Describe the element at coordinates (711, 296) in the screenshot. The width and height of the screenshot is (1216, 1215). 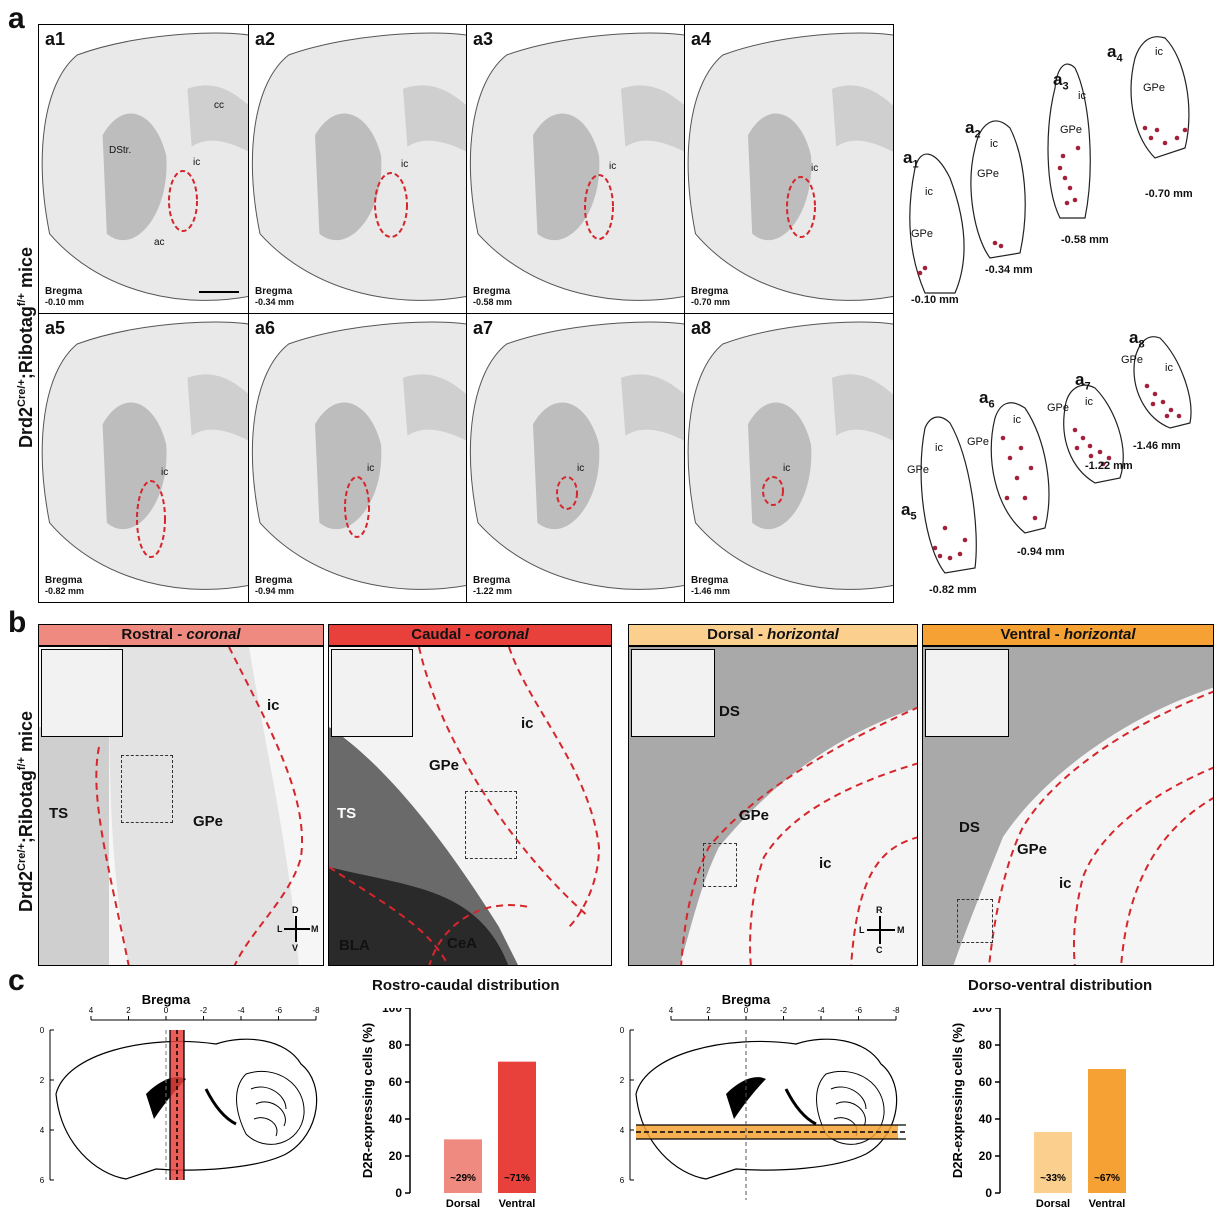
I see `bregma-label: Bregma -0.70 mm` at that location.